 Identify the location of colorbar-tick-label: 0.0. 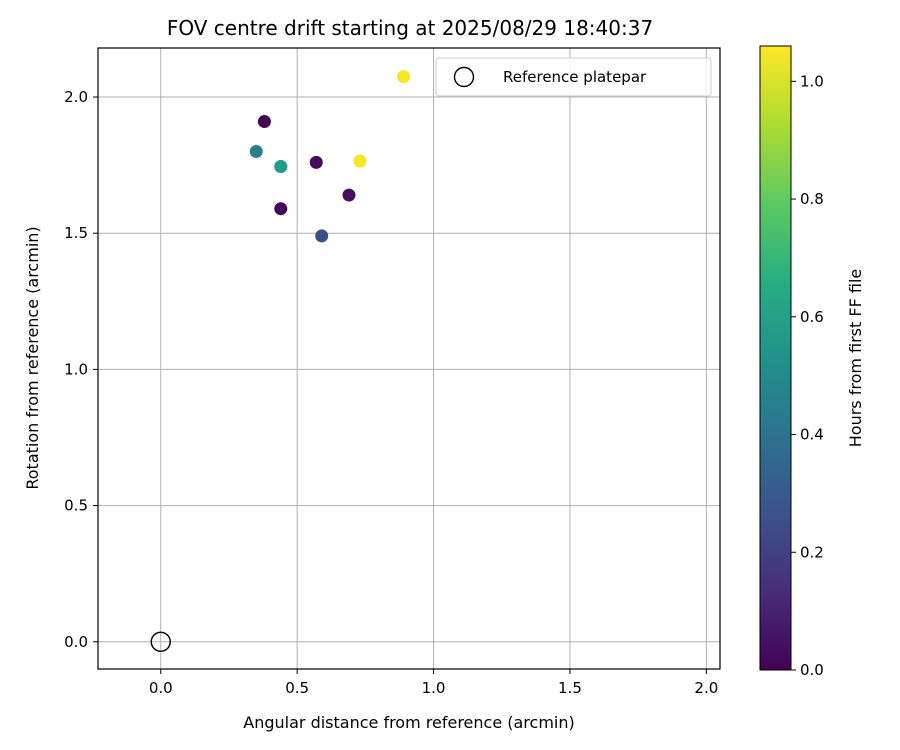
(812, 670).